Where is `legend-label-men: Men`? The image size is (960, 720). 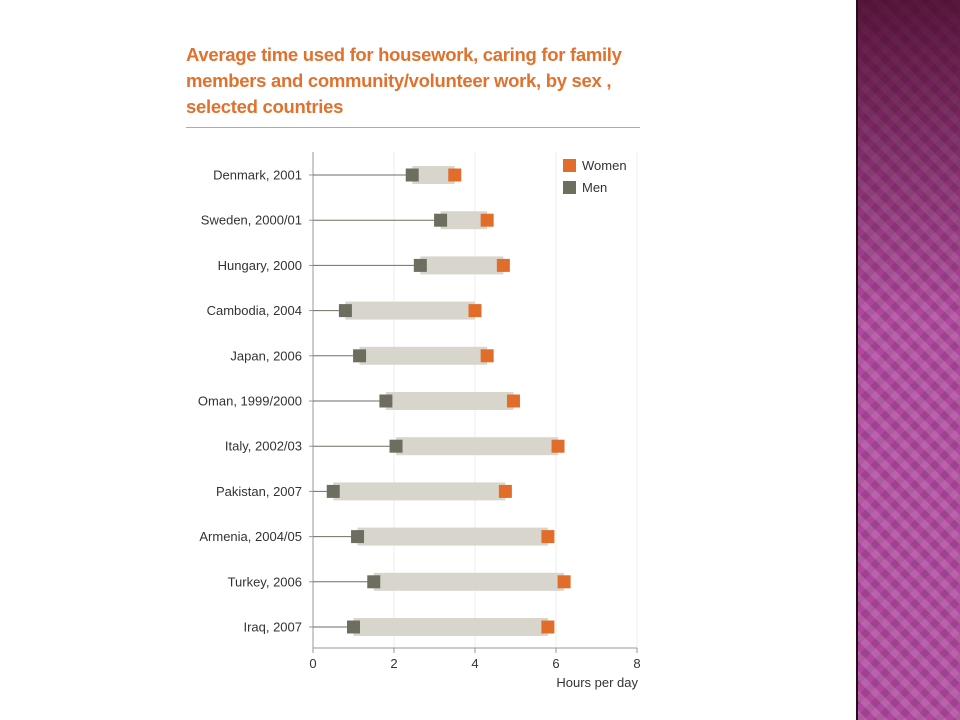 legend-label-men: Men is located at coordinates (594, 187).